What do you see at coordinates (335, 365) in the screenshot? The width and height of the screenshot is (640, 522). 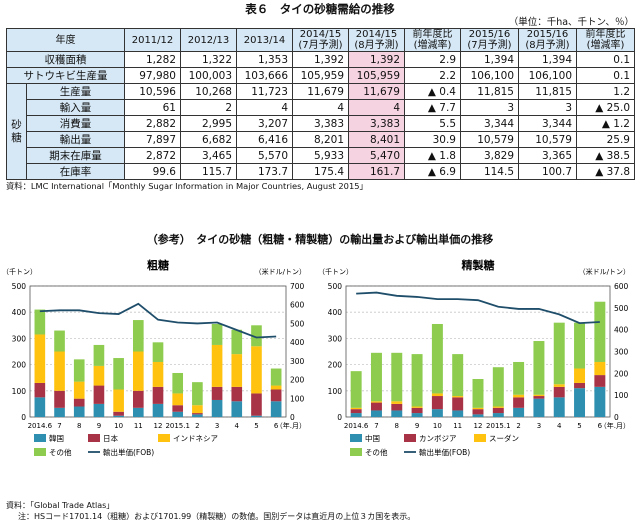 I see `y-left-tick-label: 200` at bounding box center [335, 365].